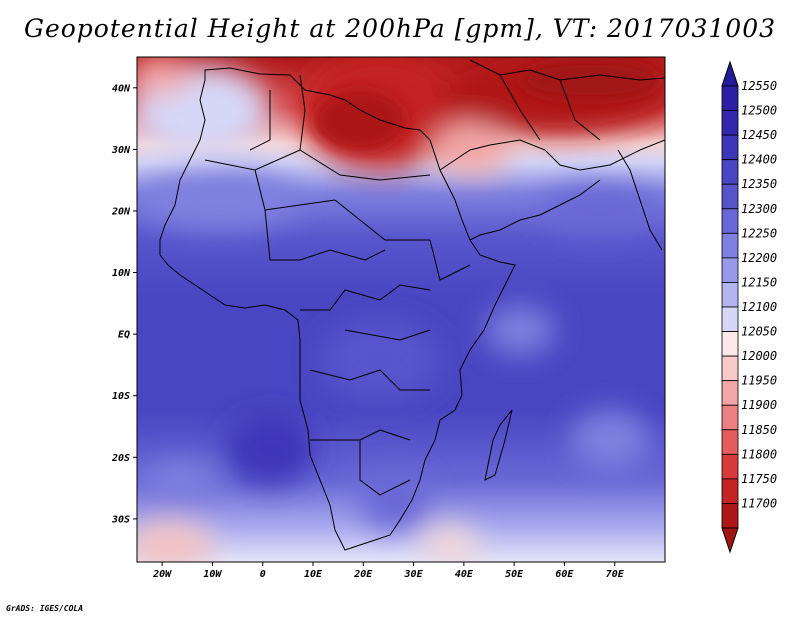 The image size is (800, 618). What do you see at coordinates (759, 454) in the screenshot?
I see `colorbar-label: 11800` at bounding box center [759, 454].